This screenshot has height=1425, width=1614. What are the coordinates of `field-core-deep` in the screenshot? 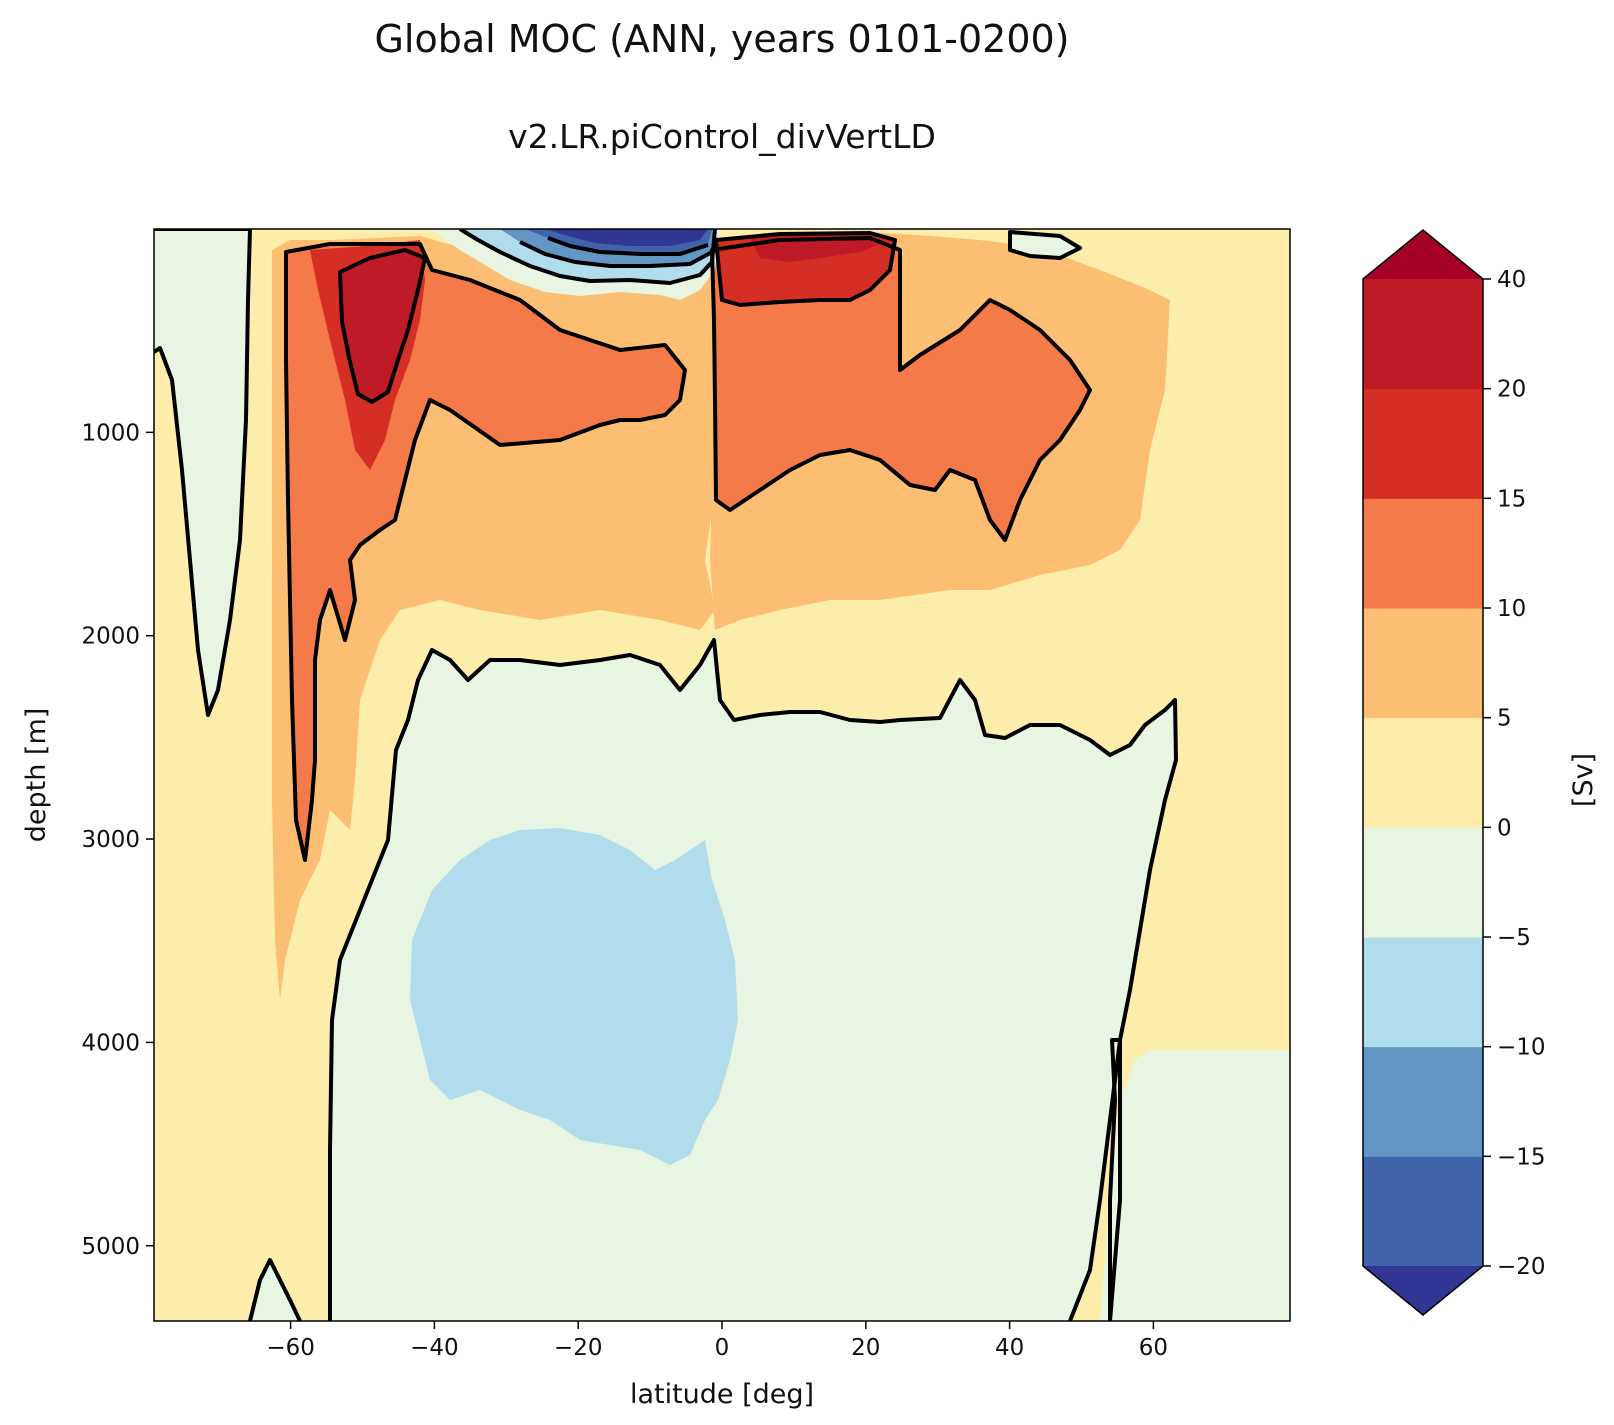 It's located at (574, 996).